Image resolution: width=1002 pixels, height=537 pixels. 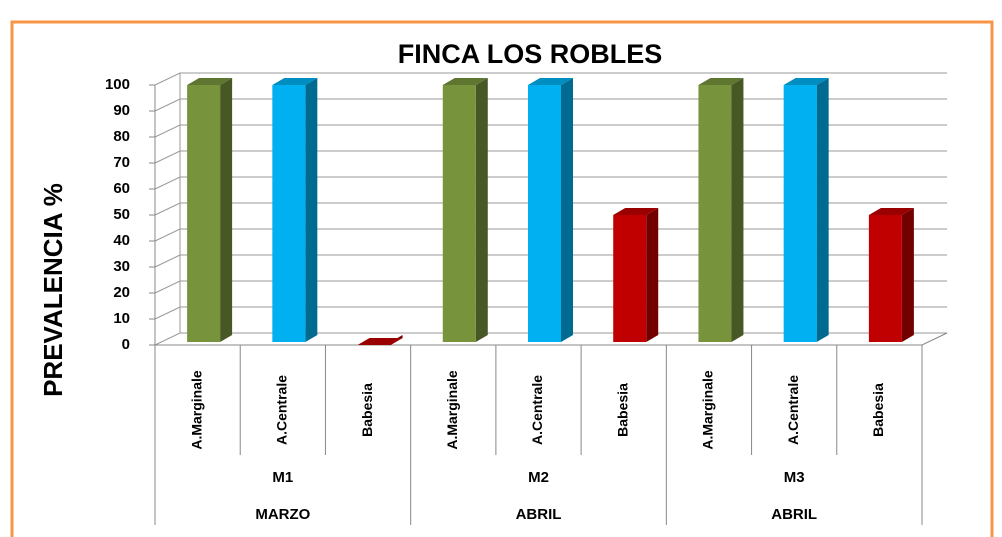 I want to click on y-tick-label: 60, so click(x=121, y=188).